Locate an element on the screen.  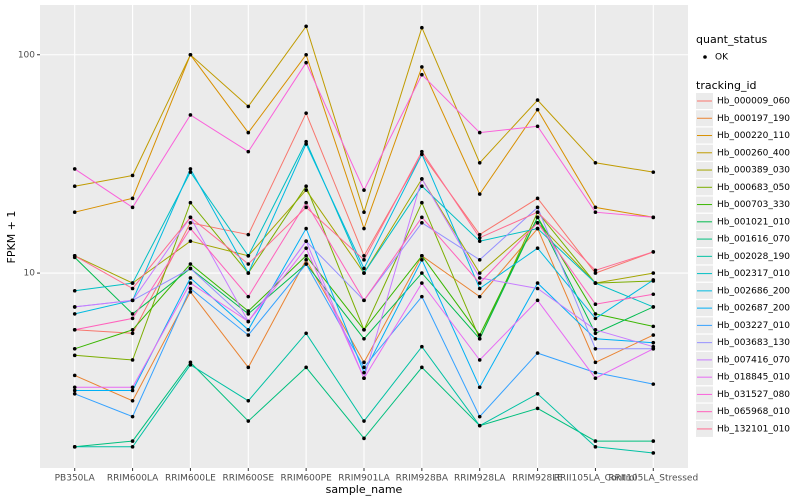
legend-label: Hb_002686_200 is located at coordinates (753, 291).